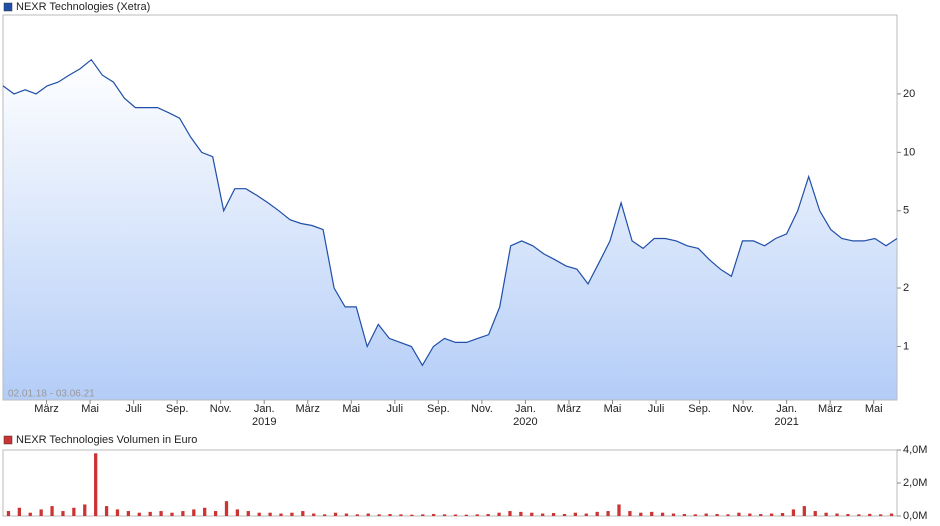 The width and height of the screenshot is (940, 526). I want to click on y-tick-label: 4,0M, so click(915, 450).